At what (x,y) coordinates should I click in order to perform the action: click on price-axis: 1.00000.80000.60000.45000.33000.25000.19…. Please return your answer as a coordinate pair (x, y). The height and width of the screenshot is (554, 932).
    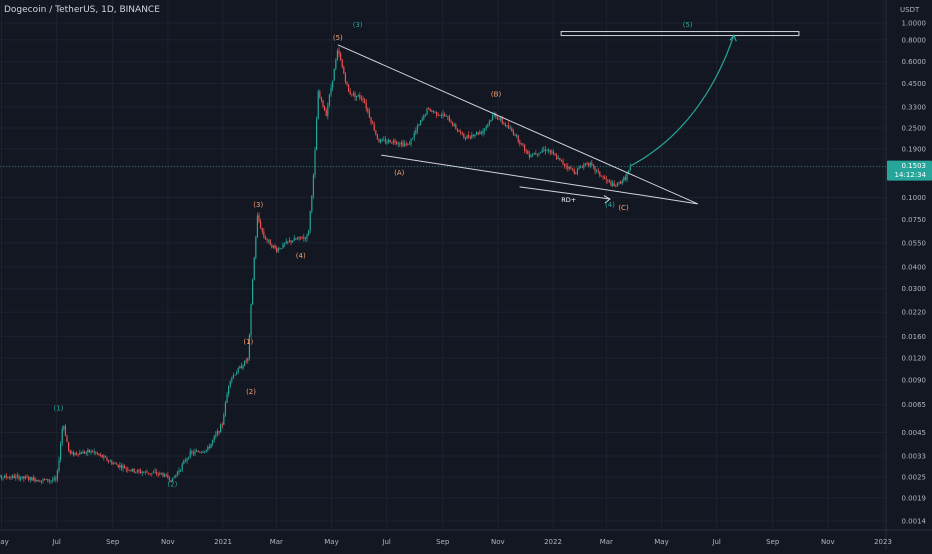
    Looking at the image, I should click on (909, 273).